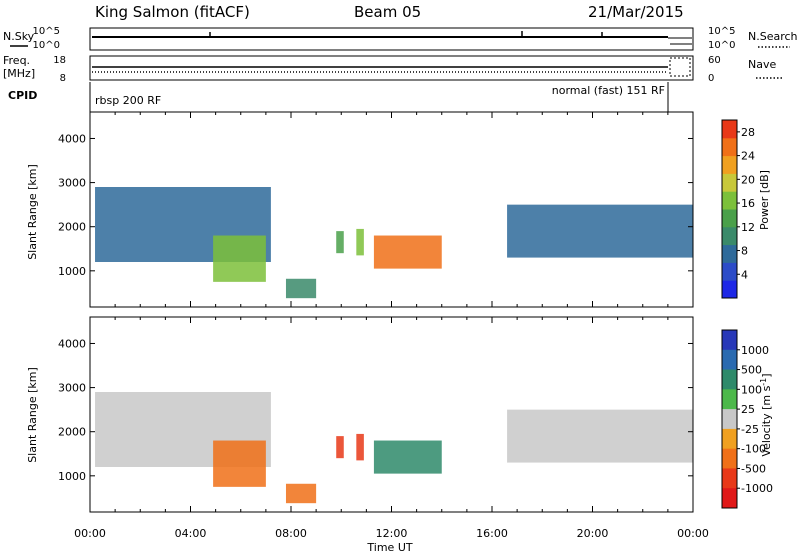 The width and height of the screenshot is (800, 554). Describe the element at coordinates (72, 227) in the screenshot. I see `power-ytick-label: 2000` at that location.